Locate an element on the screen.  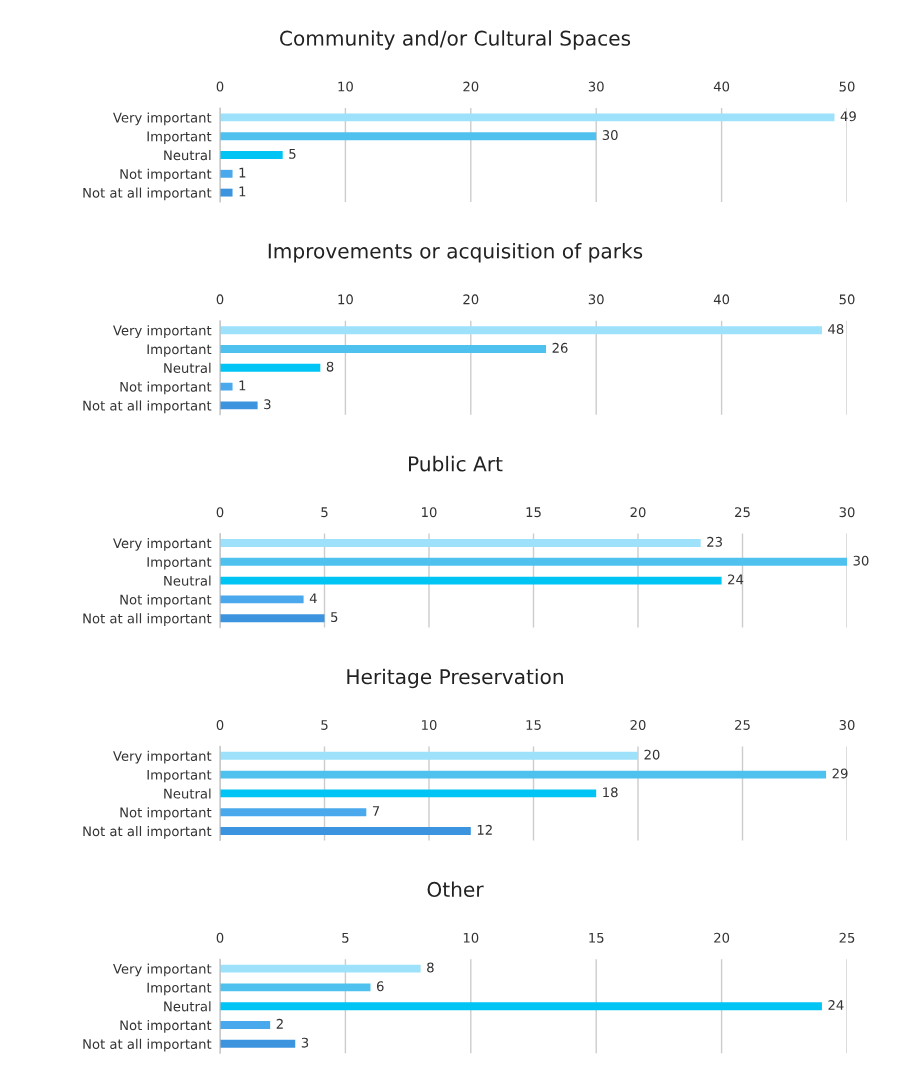
chart-title: Improvements or acquisition of parks is located at coordinates (455, 253).